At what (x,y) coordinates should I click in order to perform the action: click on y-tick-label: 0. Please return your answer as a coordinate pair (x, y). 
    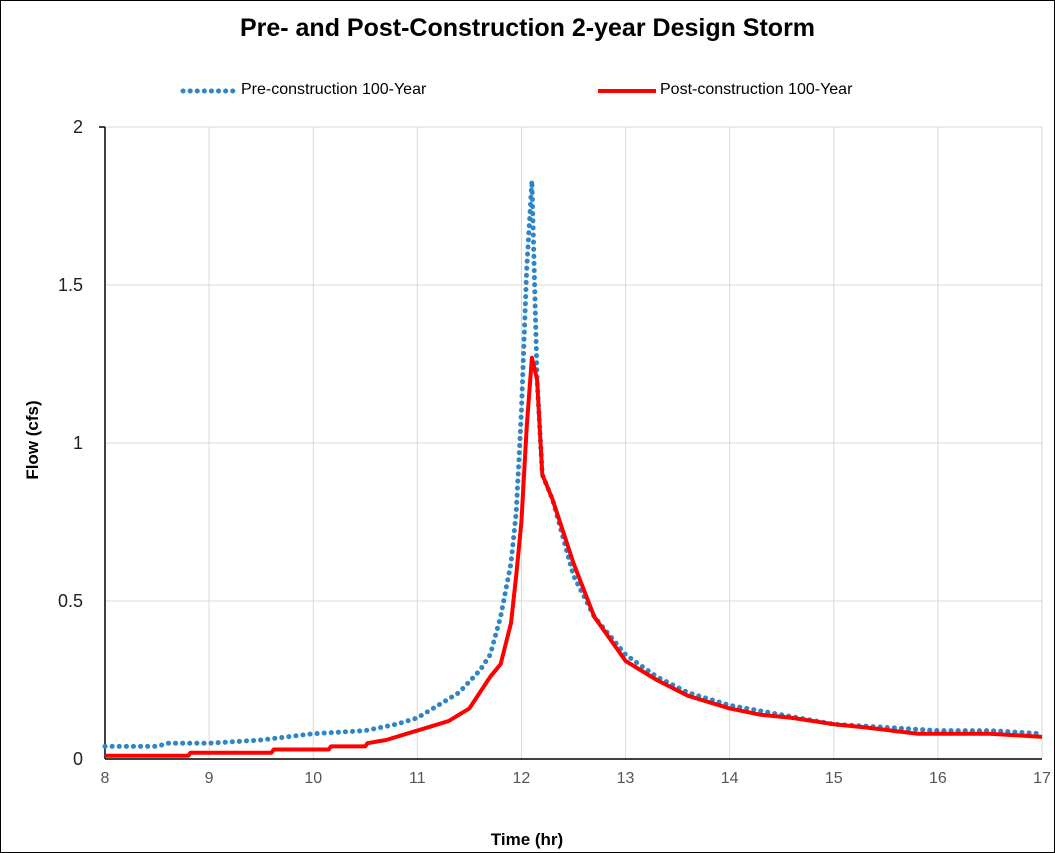
    Looking at the image, I should click on (78, 759).